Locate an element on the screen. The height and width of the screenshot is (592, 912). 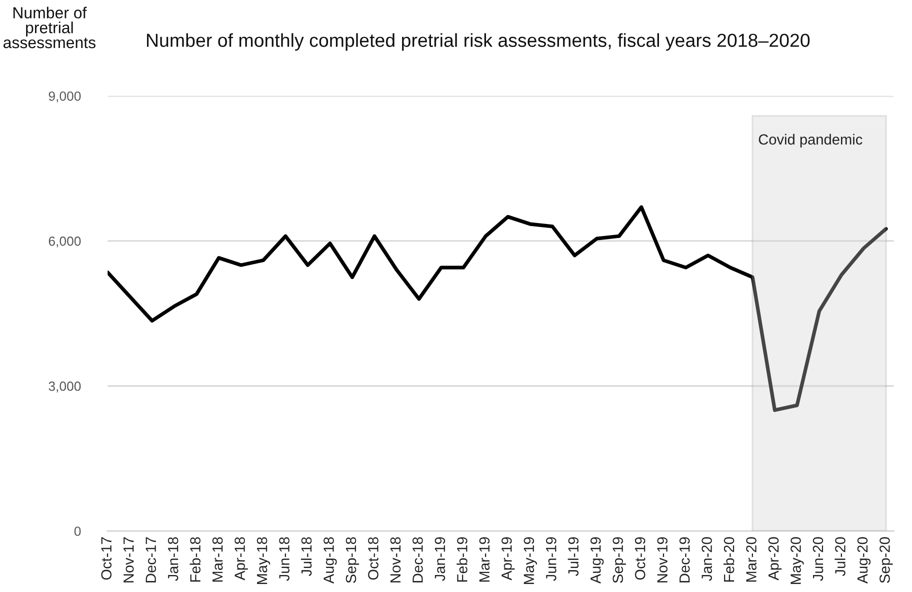
x-tick-label: Jun-18 is located at coordinates (284, 559).